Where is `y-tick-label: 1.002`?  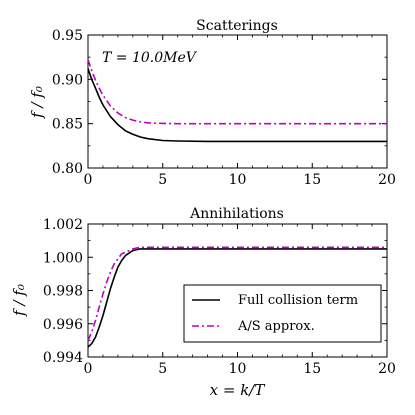 y-tick-label: 1.002 is located at coordinates (63, 225).